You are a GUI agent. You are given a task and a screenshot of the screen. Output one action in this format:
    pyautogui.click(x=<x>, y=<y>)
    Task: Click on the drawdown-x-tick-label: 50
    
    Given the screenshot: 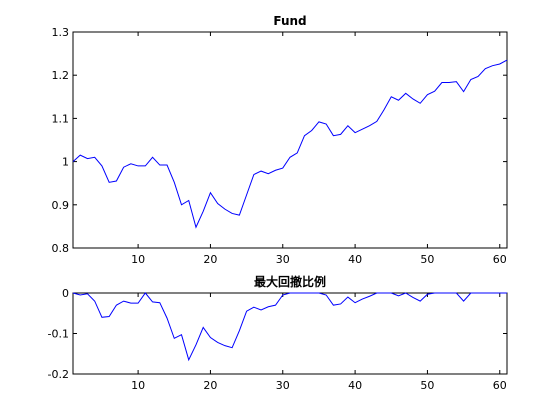 What is the action you would take?
    pyautogui.click(x=427, y=385)
    